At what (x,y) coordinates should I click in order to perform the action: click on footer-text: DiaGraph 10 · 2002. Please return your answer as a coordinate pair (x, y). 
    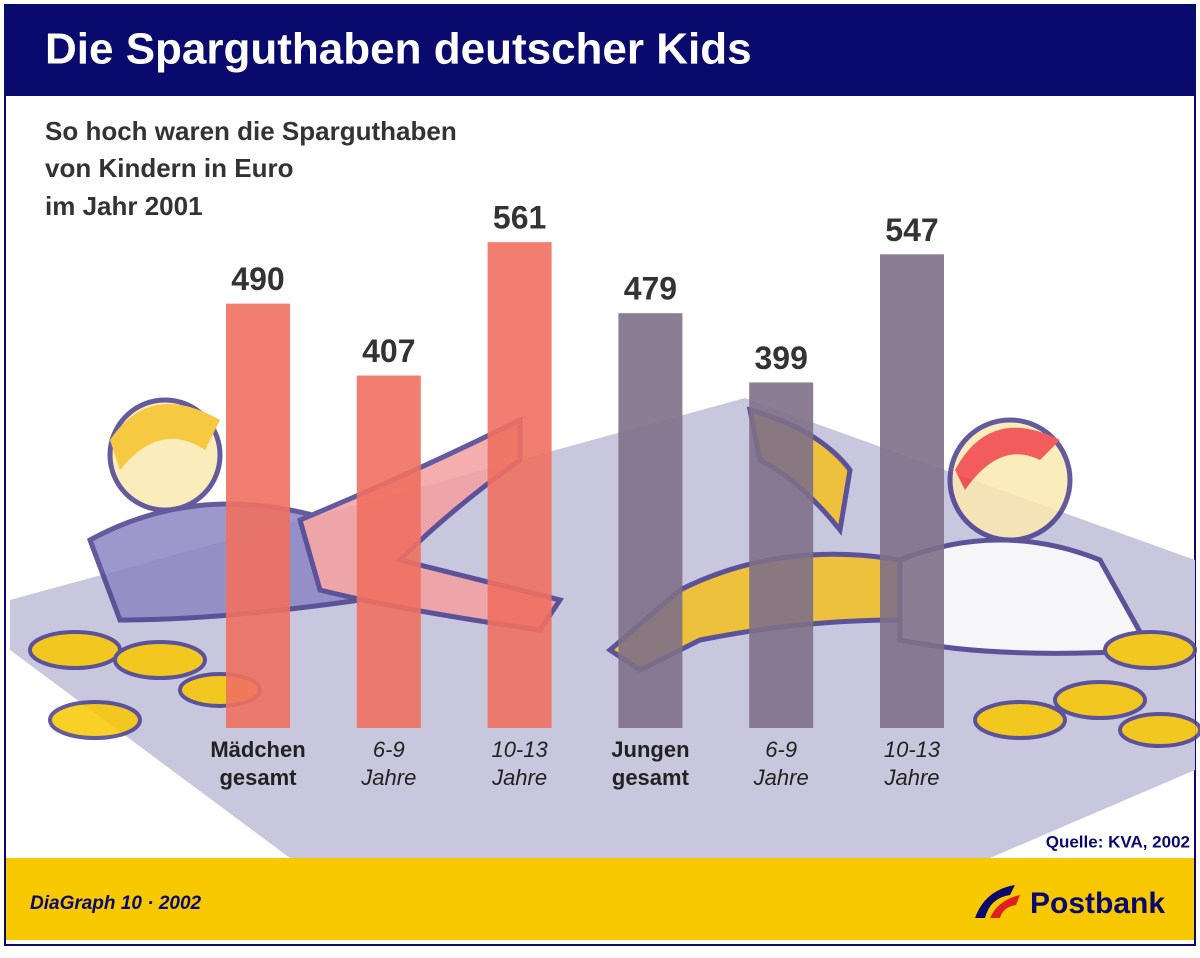
    Looking at the image, I should click on (116, 903).